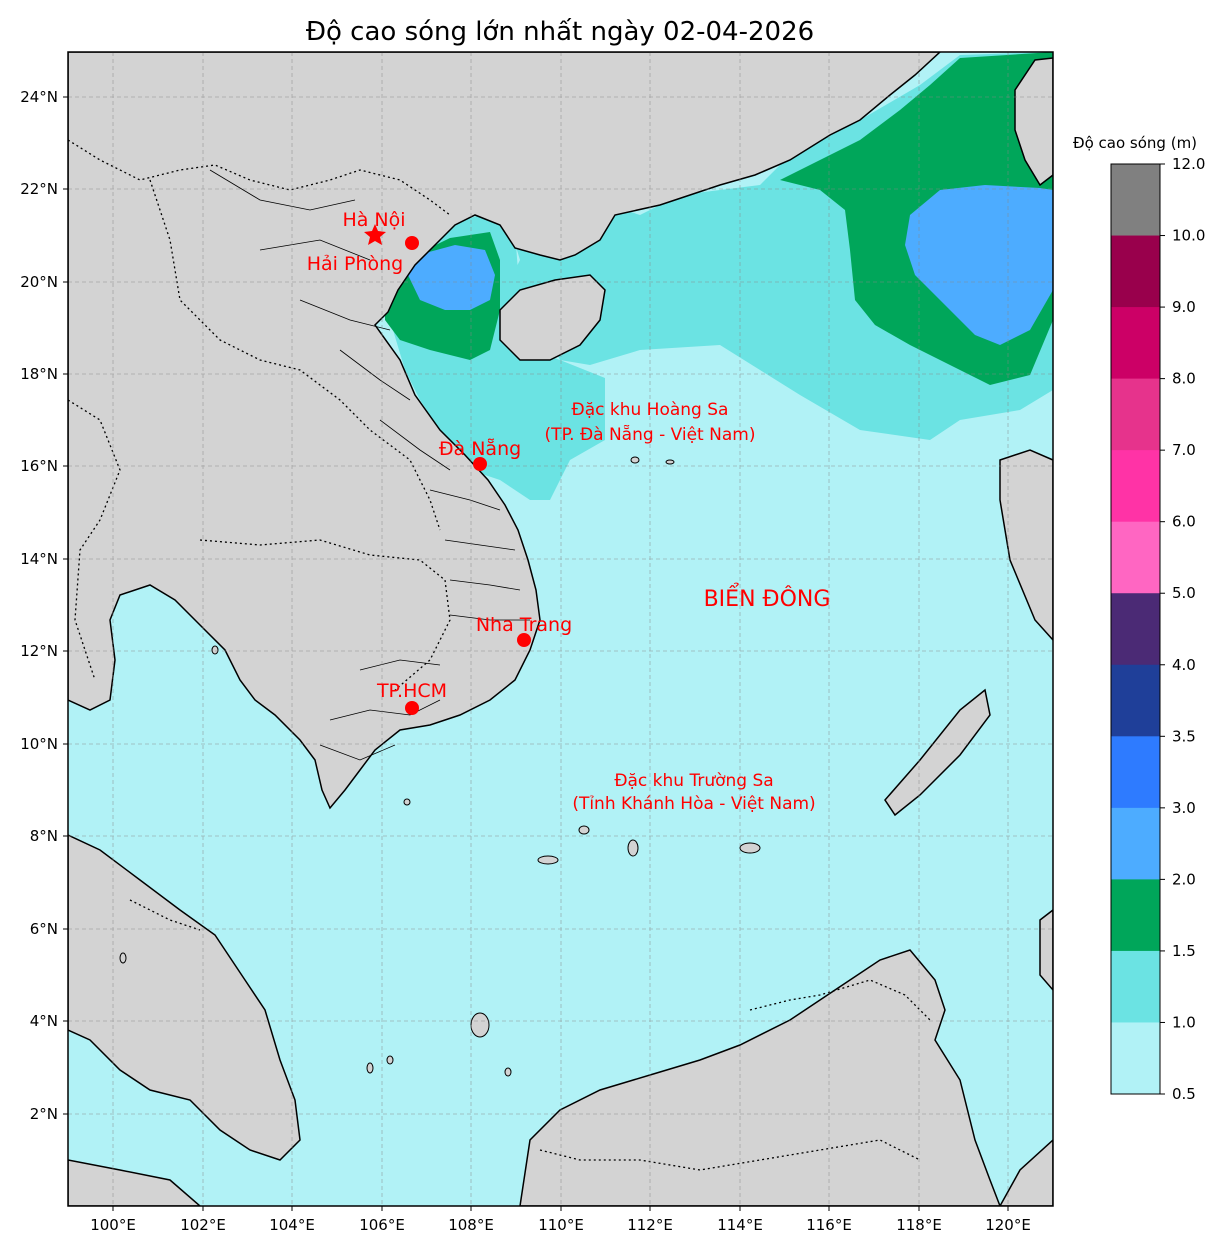  I want to click on wave-zone-2-3m-gulf, so click(451, 277).